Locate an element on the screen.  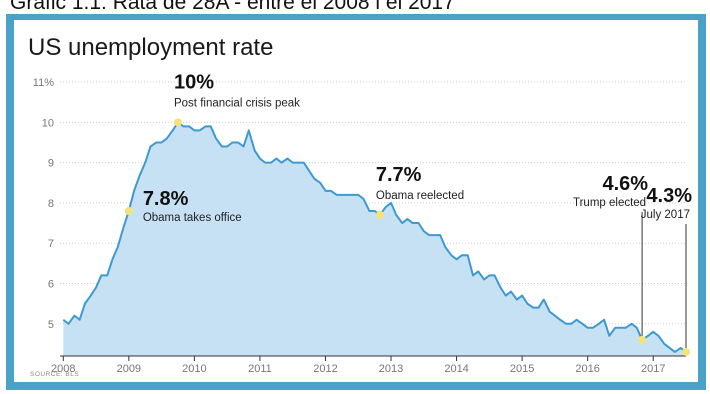
annotation-label: Obama takes office is located at coordinates (192, 218).